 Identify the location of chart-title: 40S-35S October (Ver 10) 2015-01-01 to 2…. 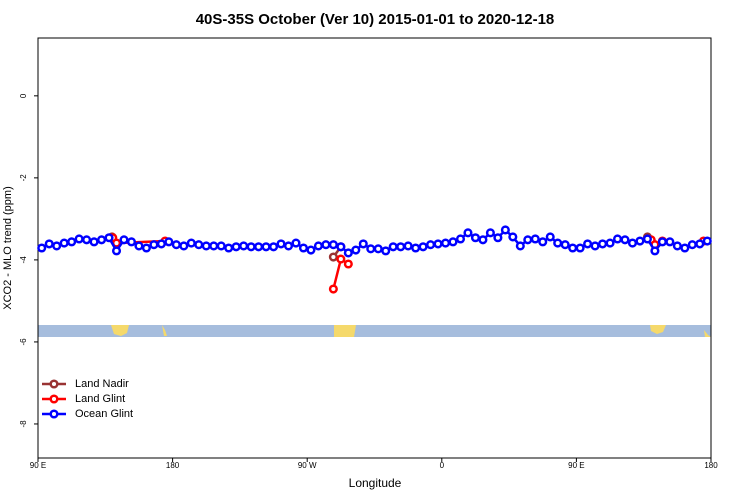
(375, 19).